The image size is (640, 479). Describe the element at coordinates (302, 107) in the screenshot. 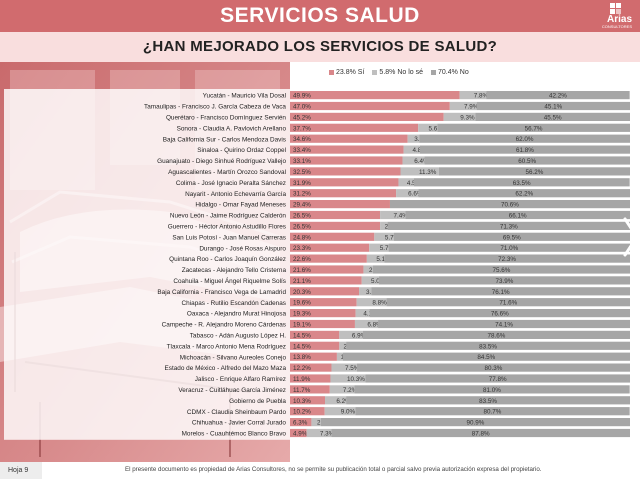

I see `data-label: 47.0%` at that location.